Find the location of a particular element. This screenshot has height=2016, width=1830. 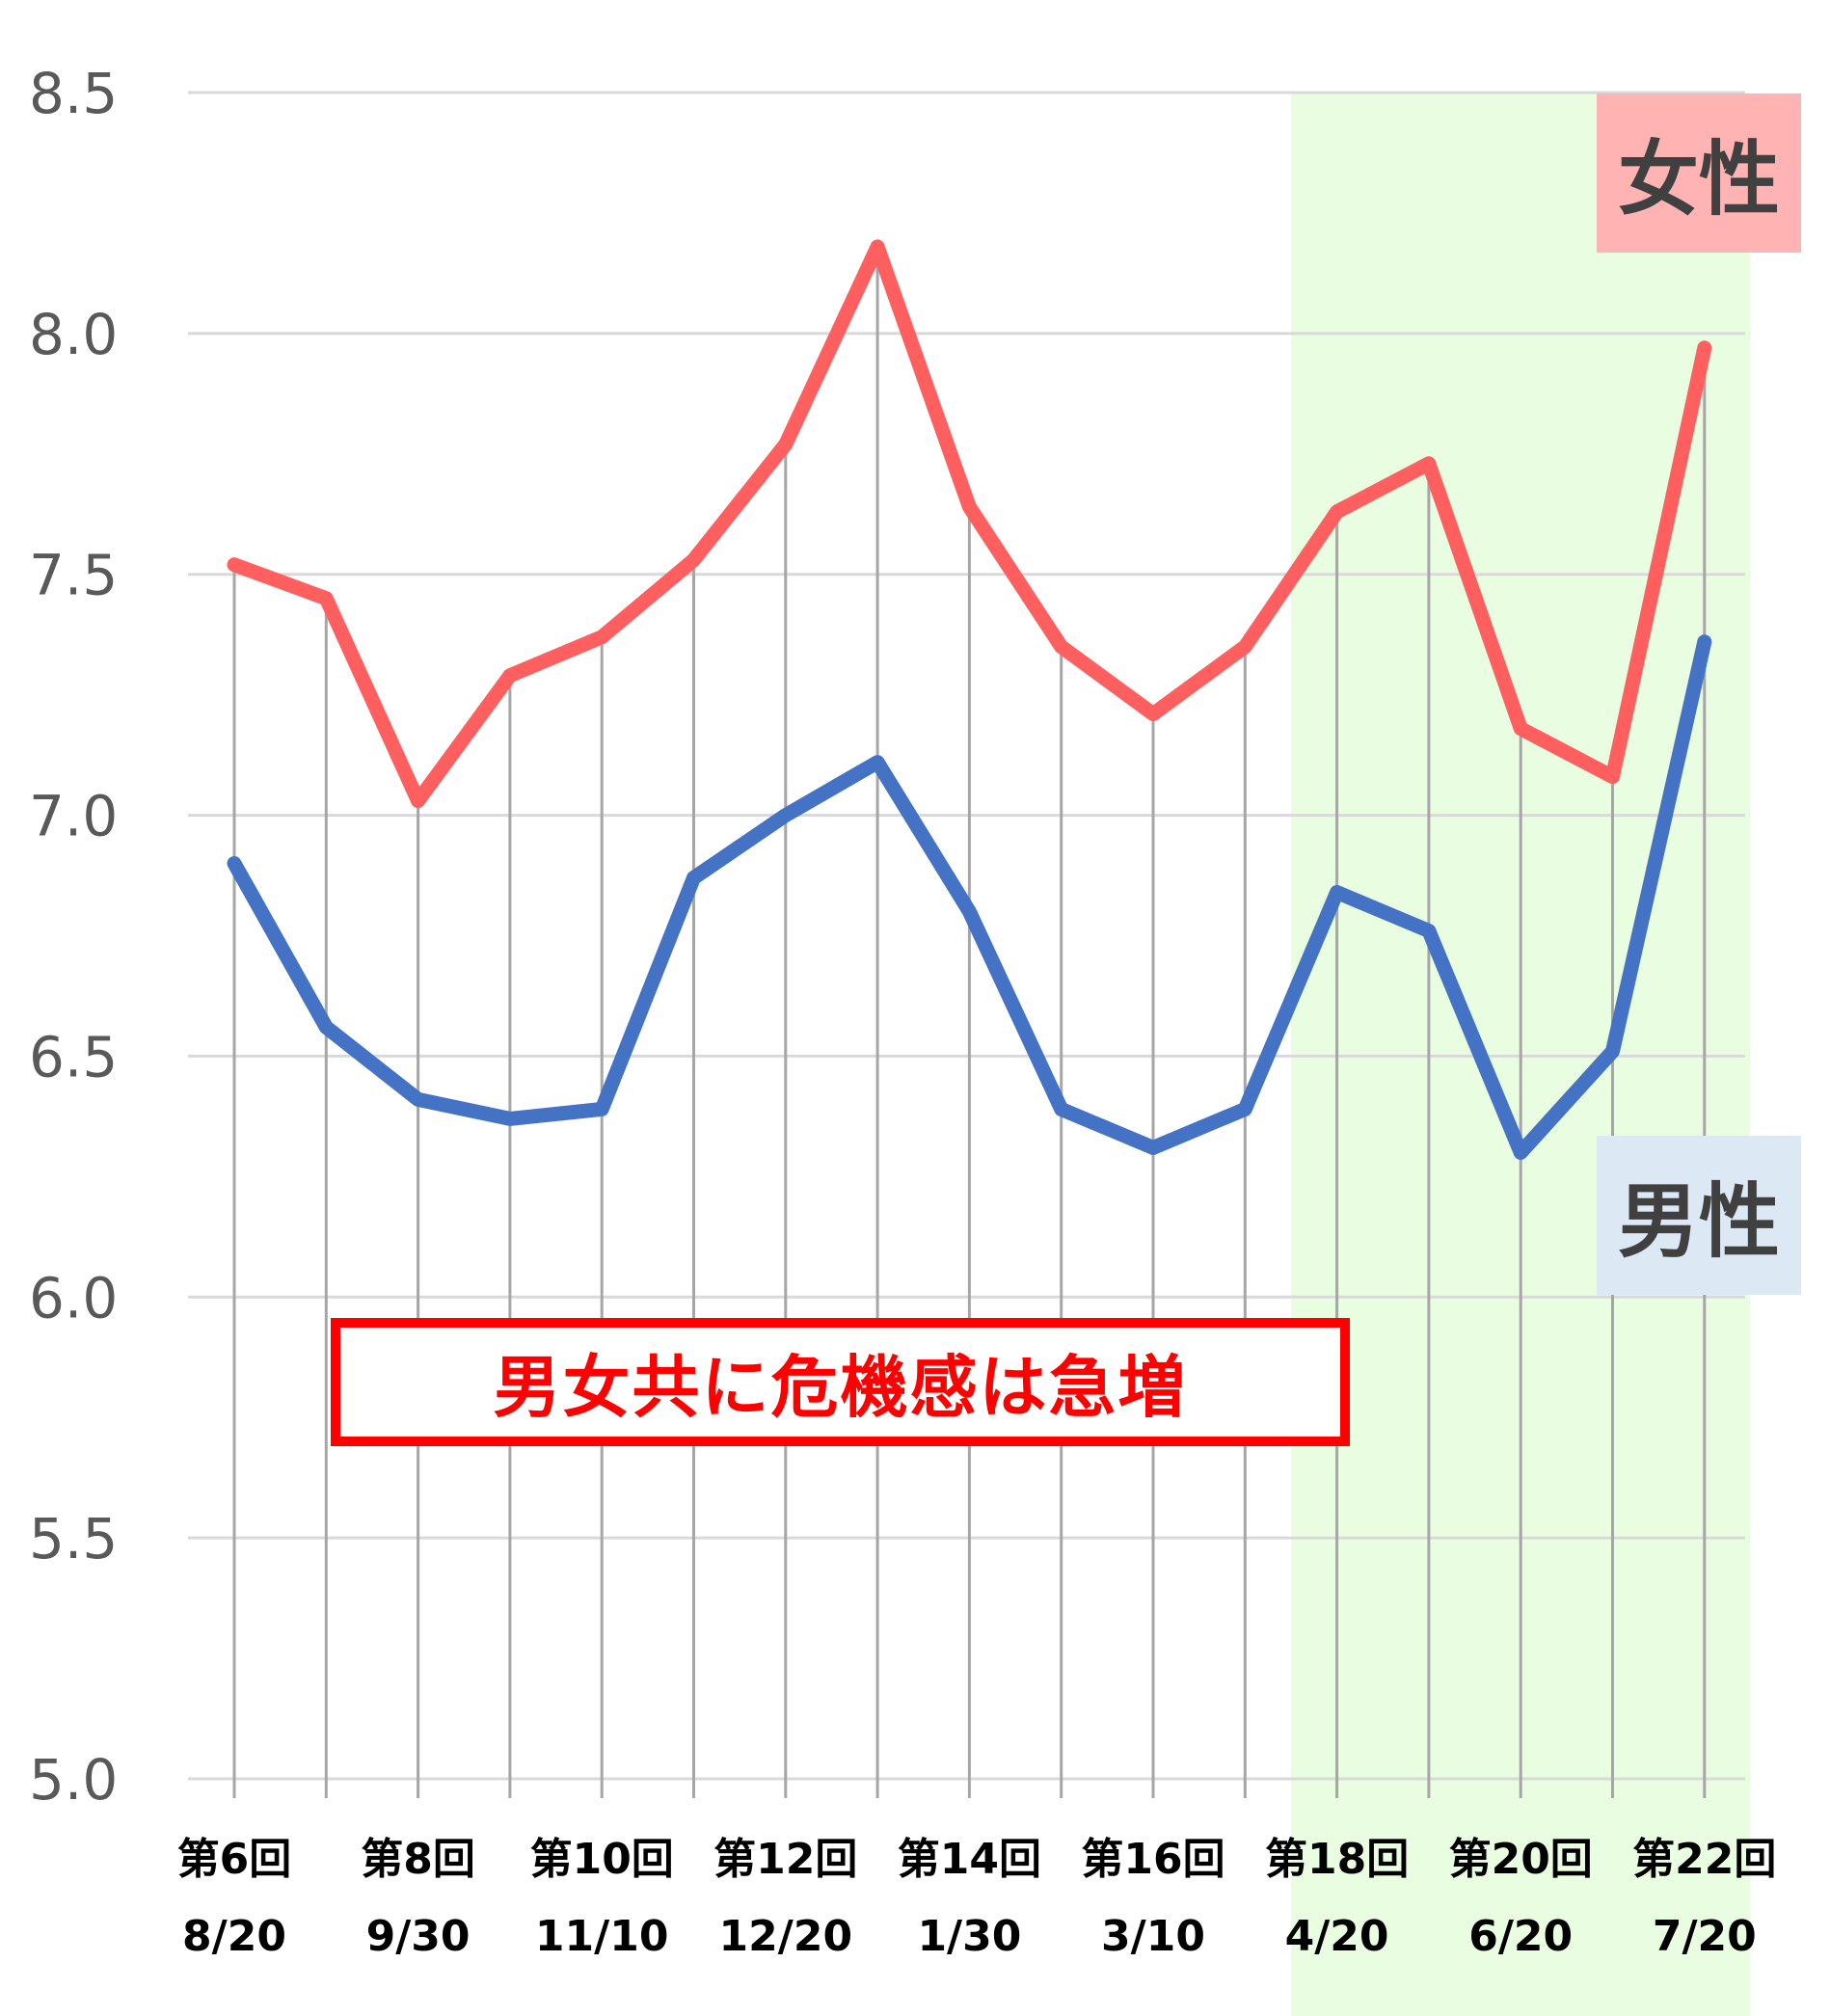

y-axis-ticks: 5.0 5.5 6.0 6.5 7.0 7.5 8.0 8.5 is located at coordinates (73, 937).